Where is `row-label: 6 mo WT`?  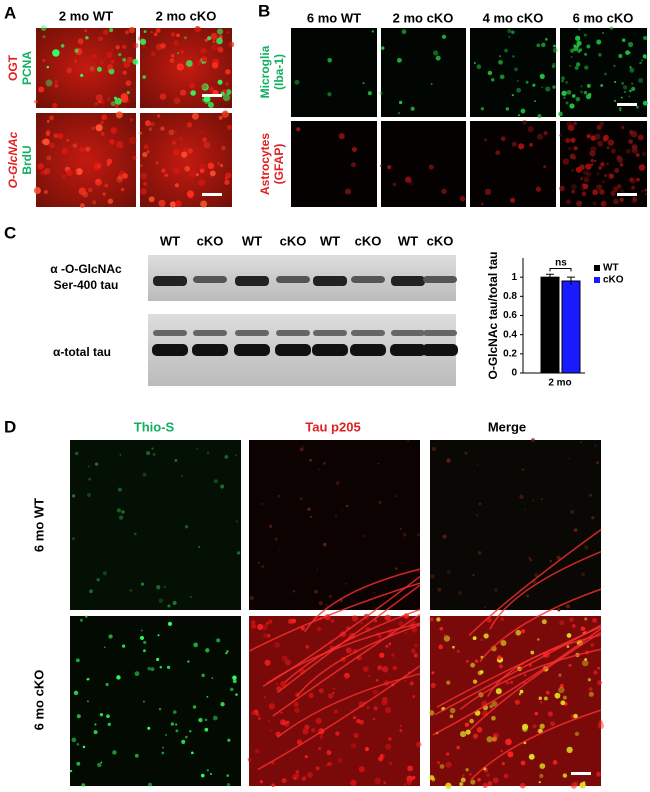 row-label: 6 mo WT is located at coordinates (38, 525).